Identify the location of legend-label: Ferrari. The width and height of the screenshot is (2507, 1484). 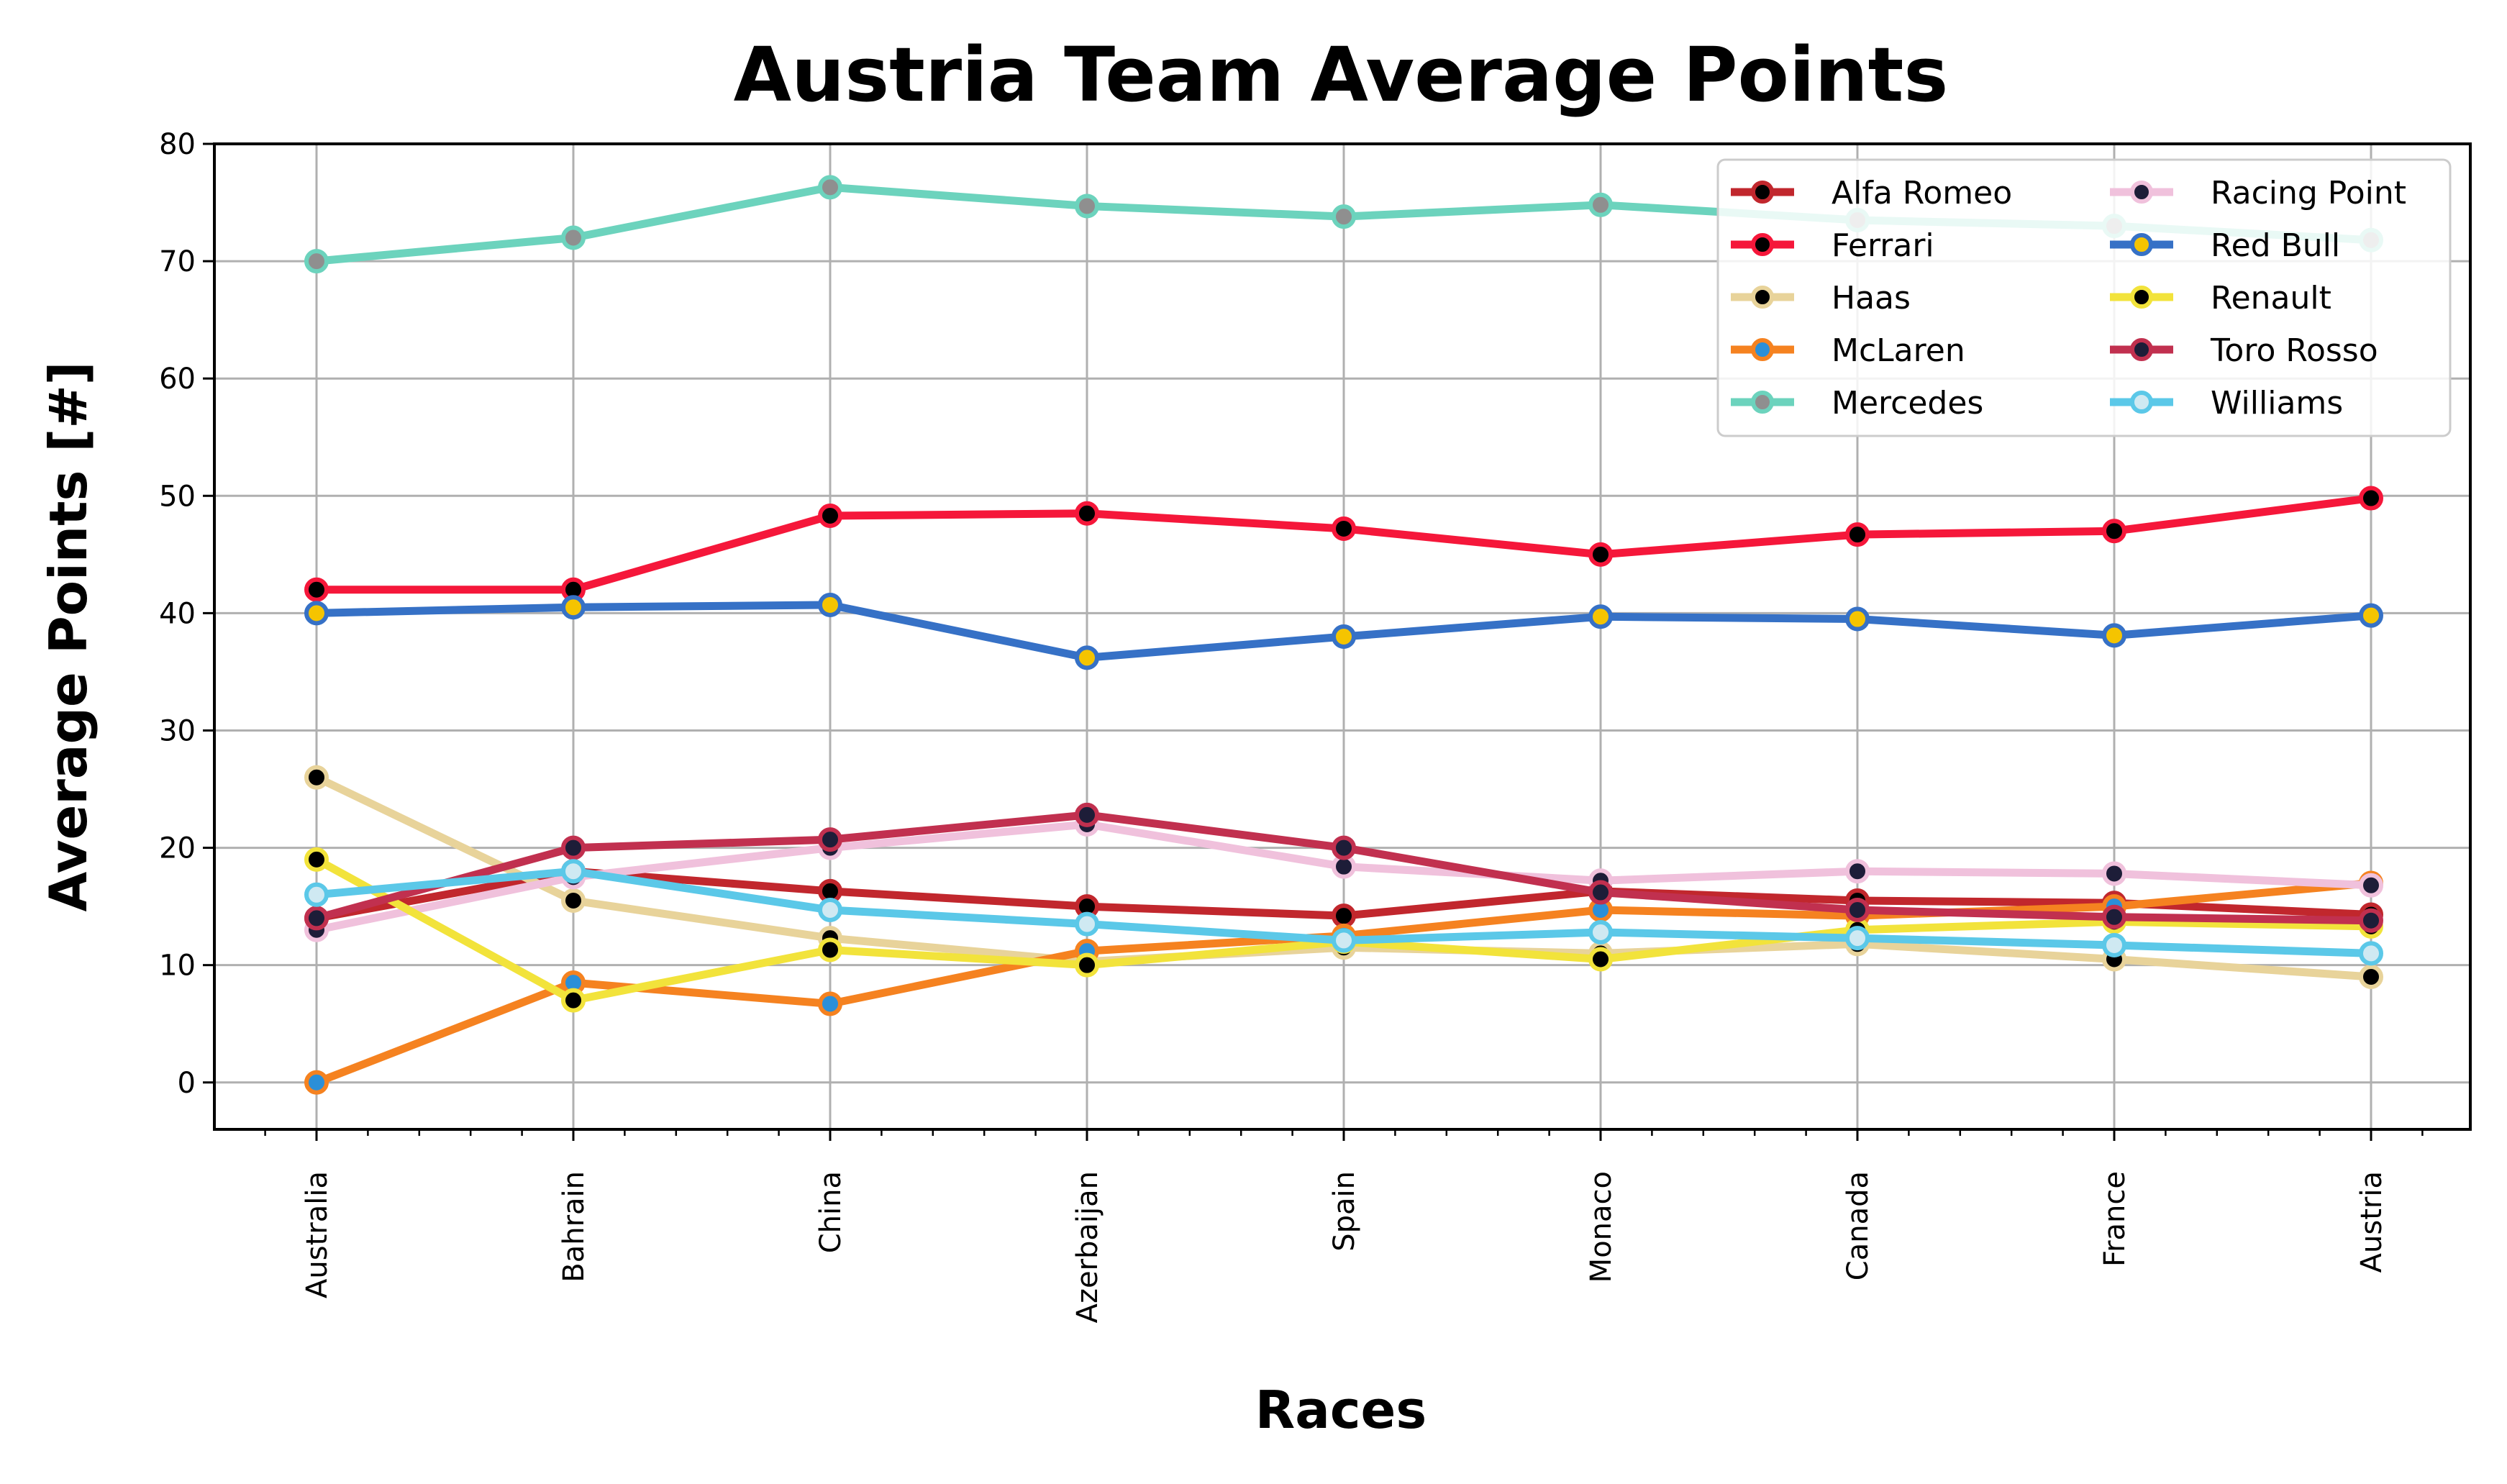
(1883, 246).